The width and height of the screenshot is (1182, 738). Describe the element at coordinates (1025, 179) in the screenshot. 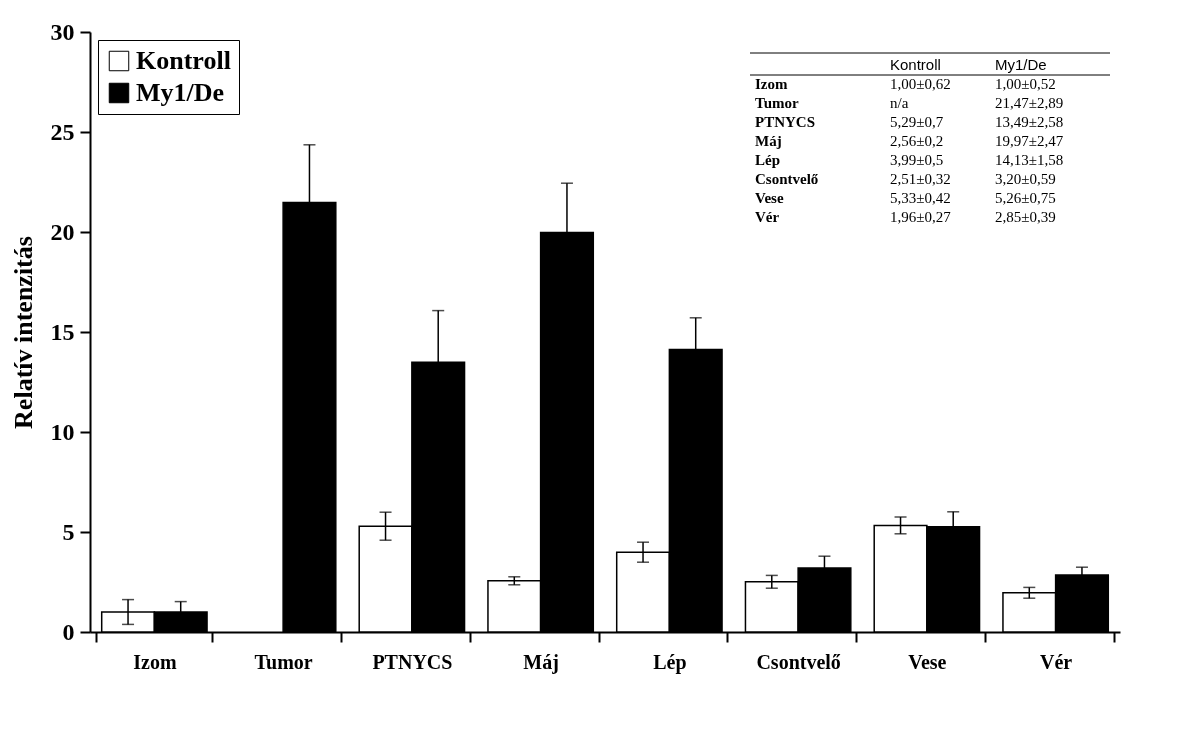

I see `annotation: 3,20±0,59` at that location.